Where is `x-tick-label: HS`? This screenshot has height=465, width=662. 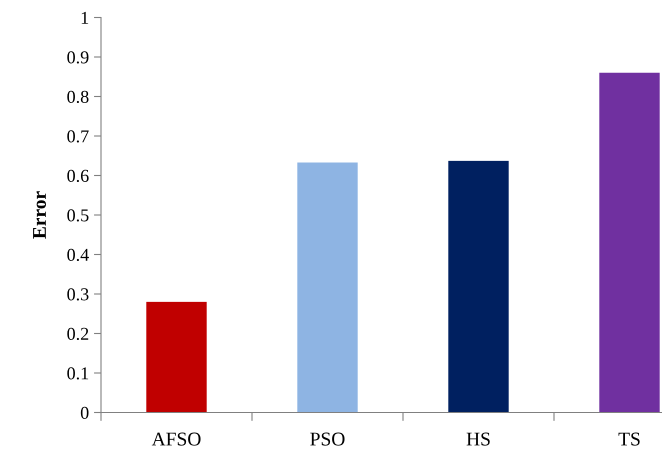
x-tick-label: HS is located at coordinates (478, 439).